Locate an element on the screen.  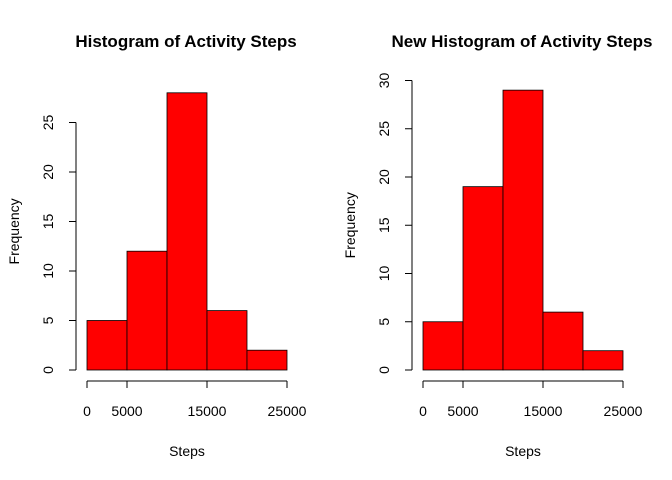
chart-title: New Histogram of Activity Steps is located at coordinates (521, 41).